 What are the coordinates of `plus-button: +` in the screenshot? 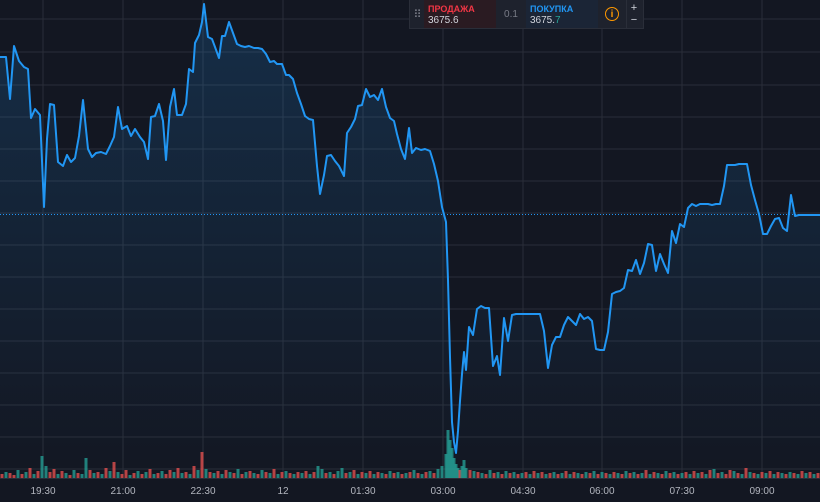 It's located at (634, 8).